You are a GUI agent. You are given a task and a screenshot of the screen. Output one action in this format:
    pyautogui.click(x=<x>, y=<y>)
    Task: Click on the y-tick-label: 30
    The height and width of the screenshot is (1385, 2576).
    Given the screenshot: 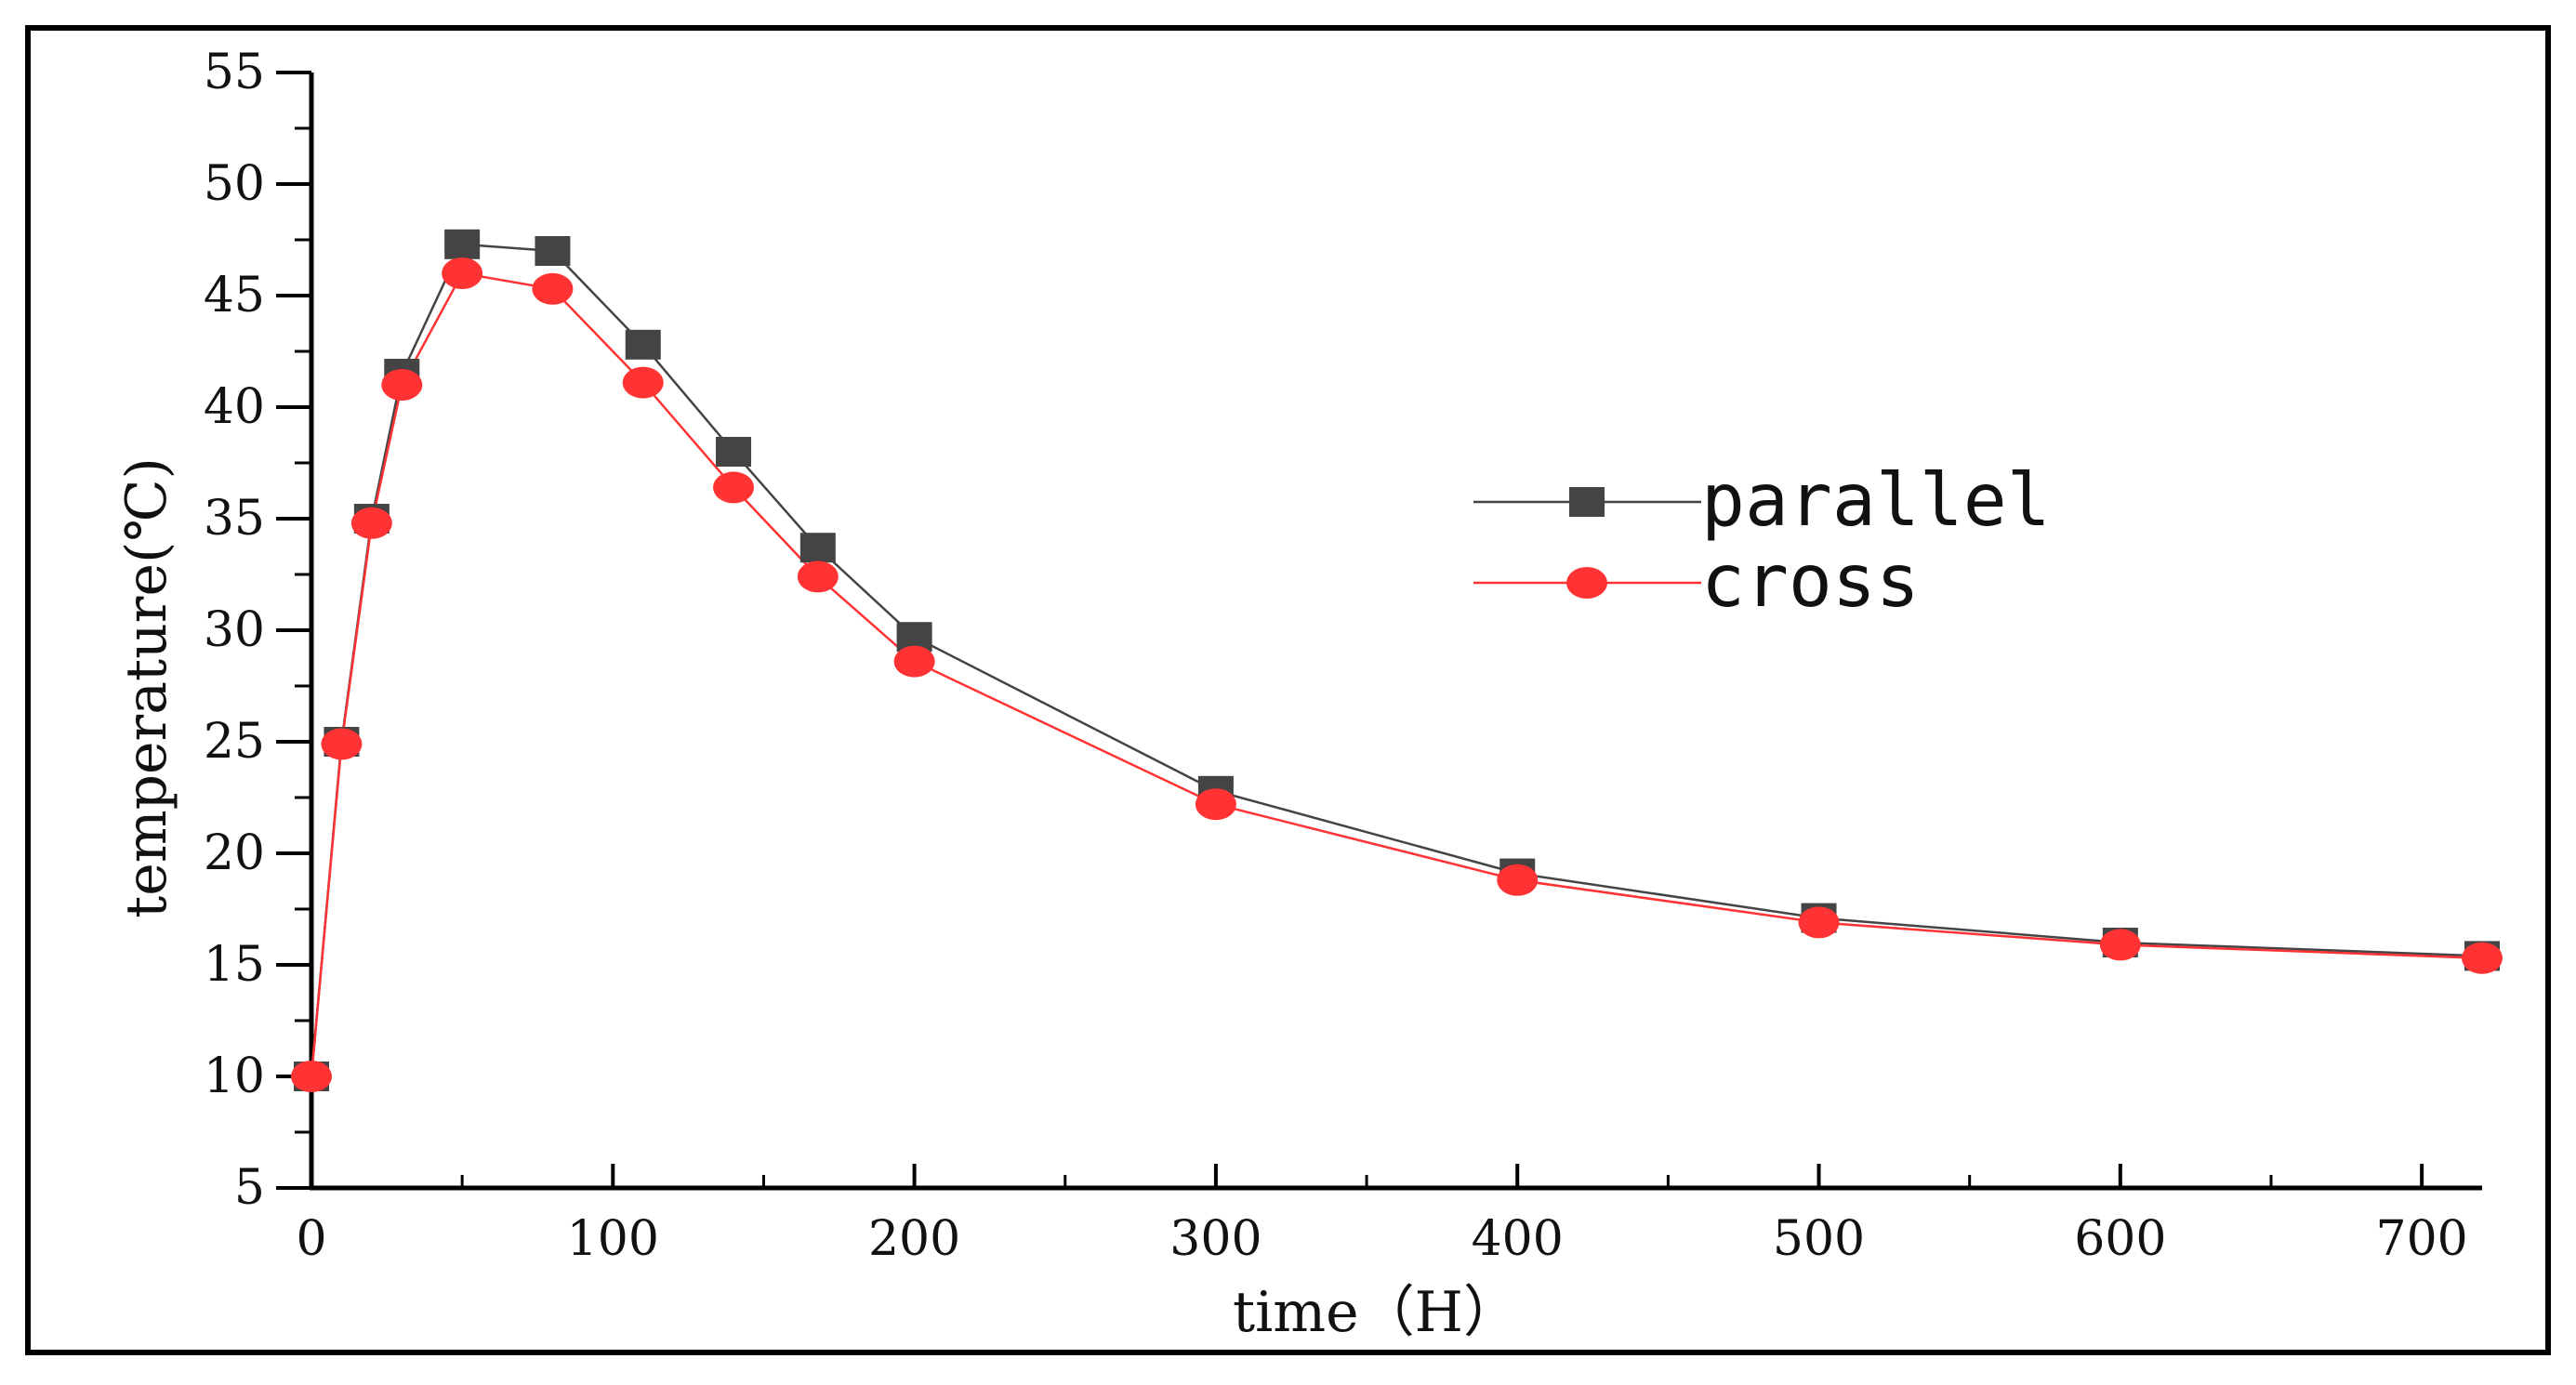 What is the action you would take?
    pyautogui.click(x=234, y=630)
    